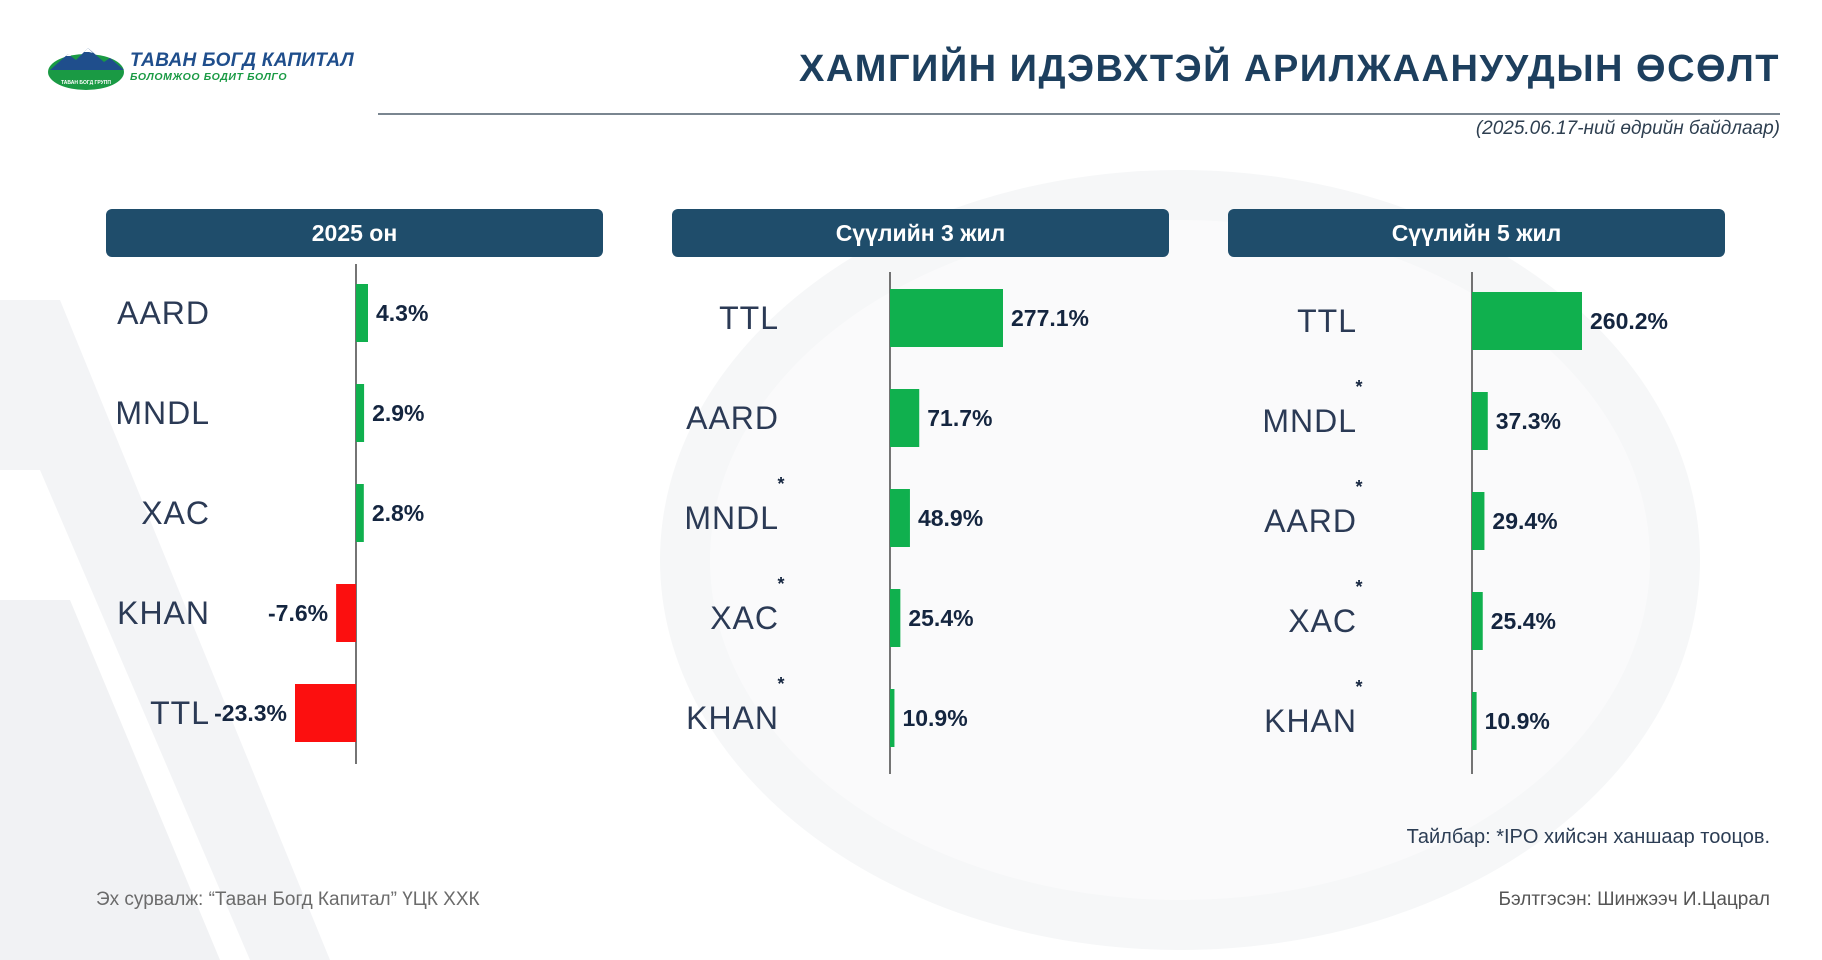  I want to click on chart-0-value-xac: 2.8%, so click(398, 513).